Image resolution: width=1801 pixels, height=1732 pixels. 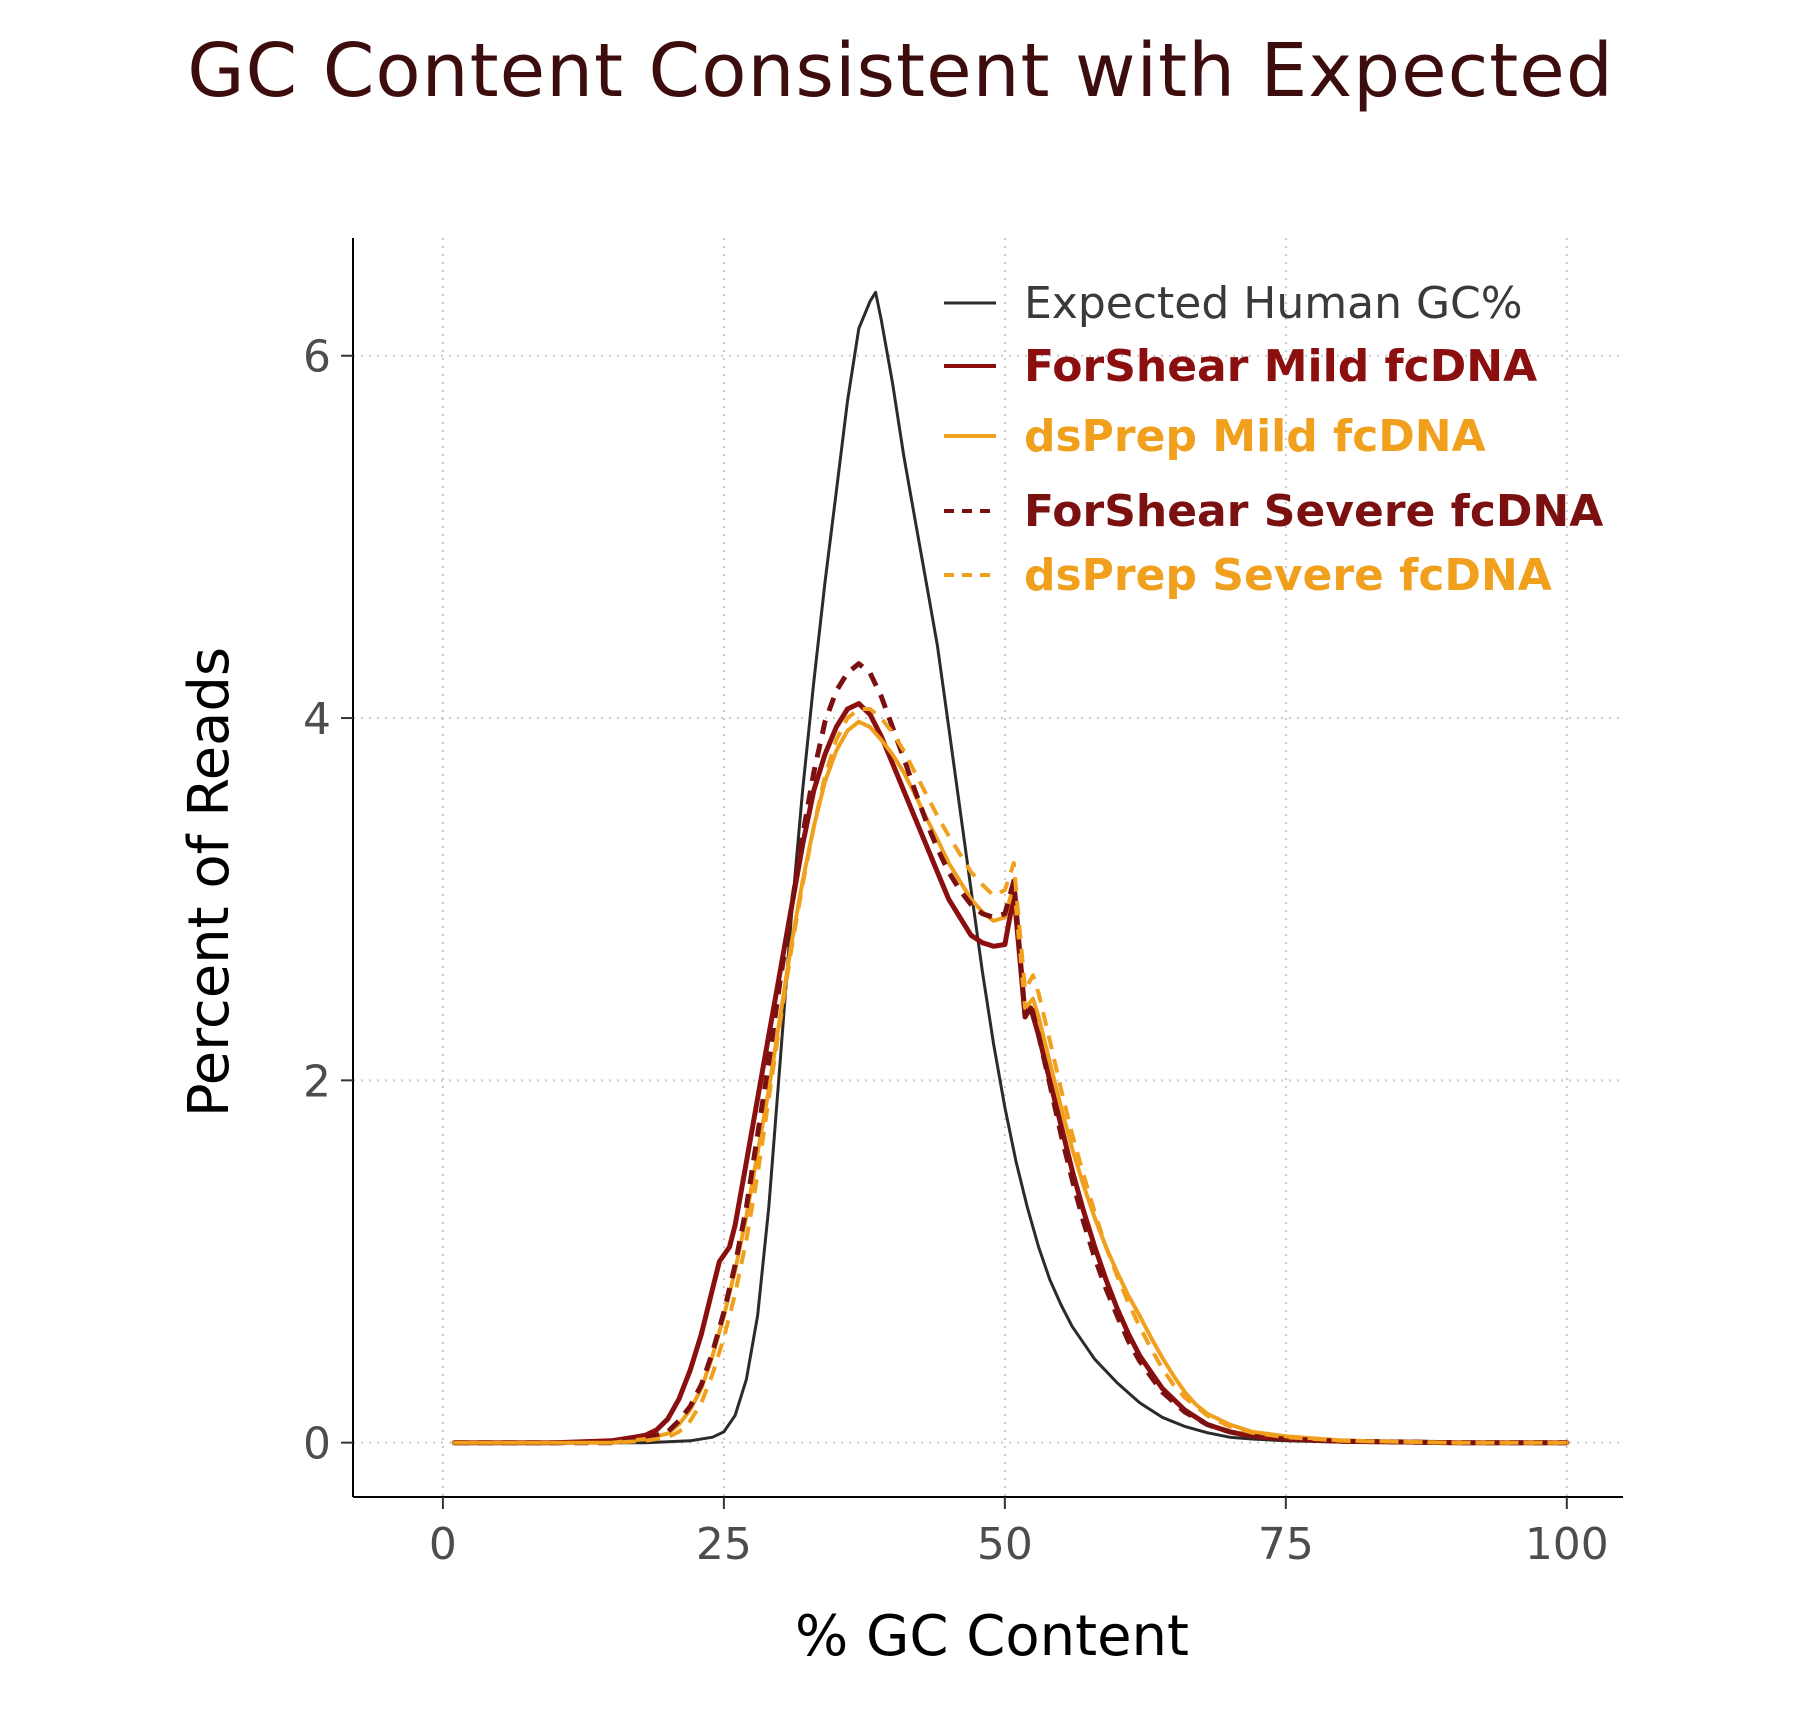 I want to click on y-tick-label: 2, so click(x=317, y=1081).